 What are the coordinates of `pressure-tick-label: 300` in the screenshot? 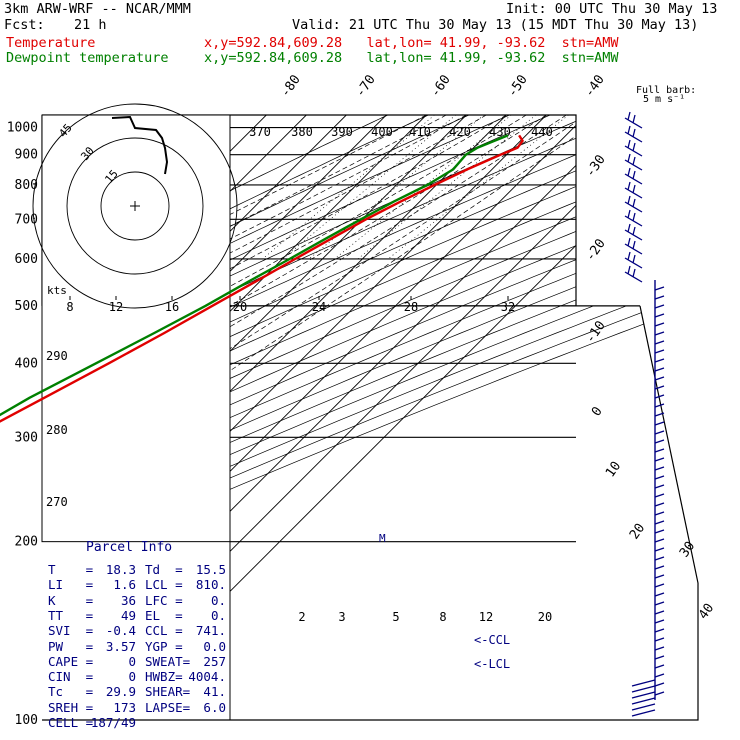 It's located at (26, 437).